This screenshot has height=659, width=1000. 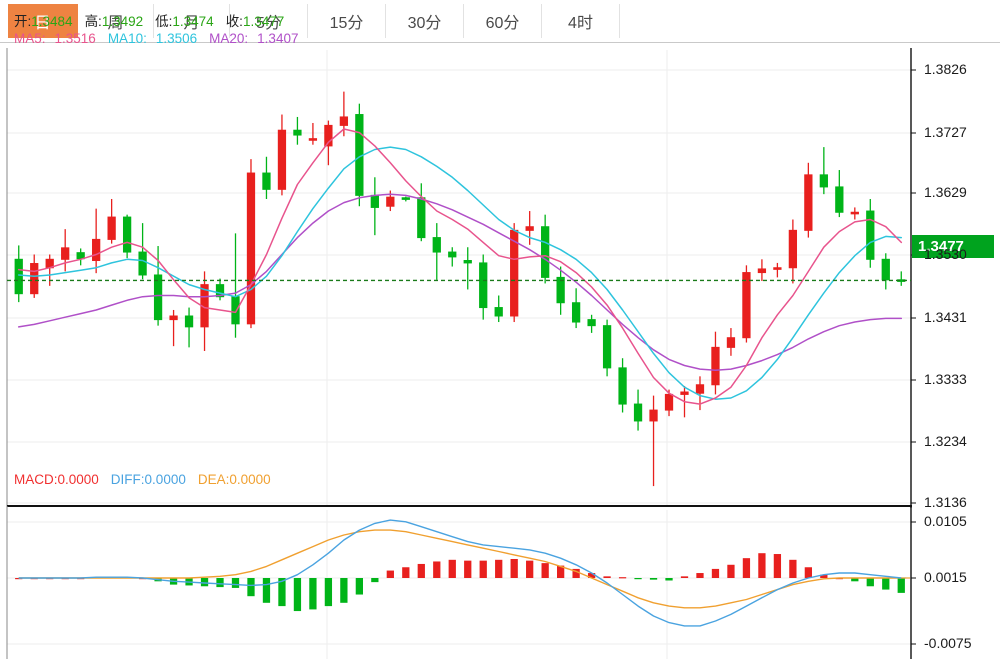 I want to click on diff-label: DIFF:, so click(x=127, y=479).